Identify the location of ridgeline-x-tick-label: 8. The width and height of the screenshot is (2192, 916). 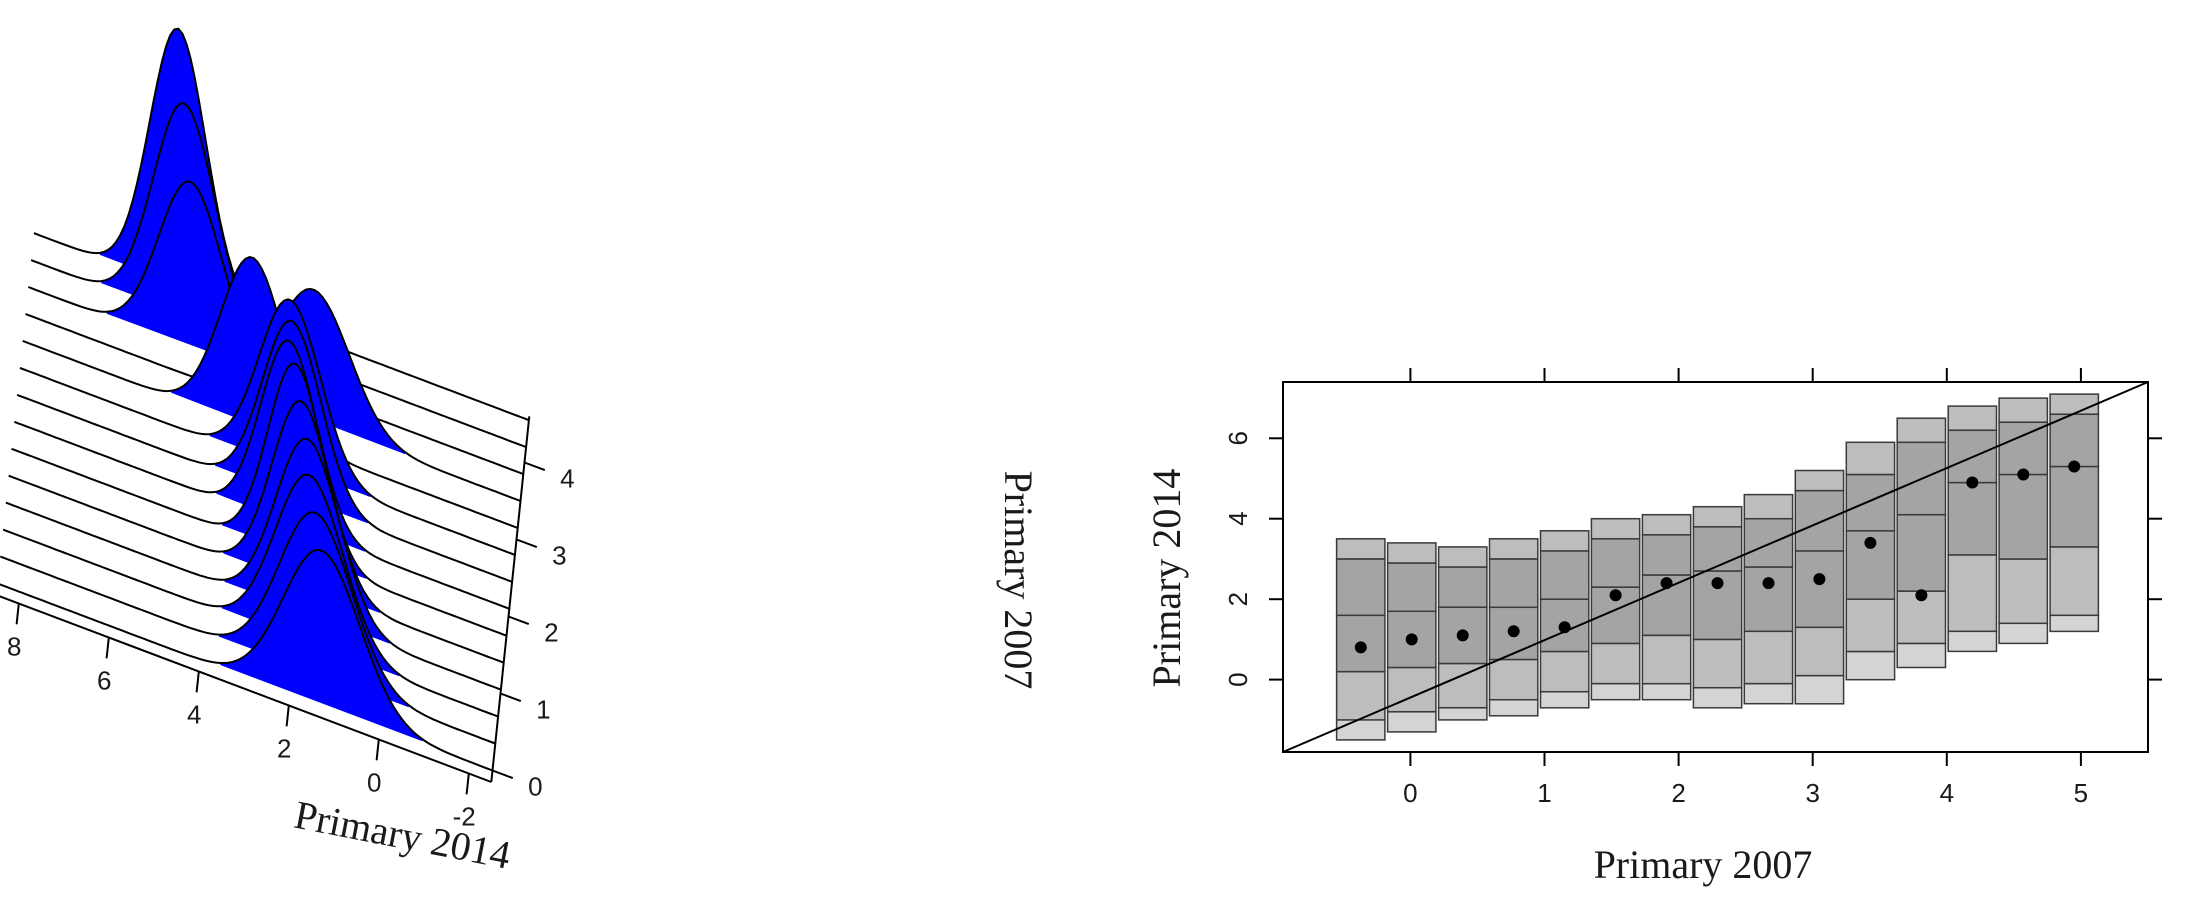
(14, 646).